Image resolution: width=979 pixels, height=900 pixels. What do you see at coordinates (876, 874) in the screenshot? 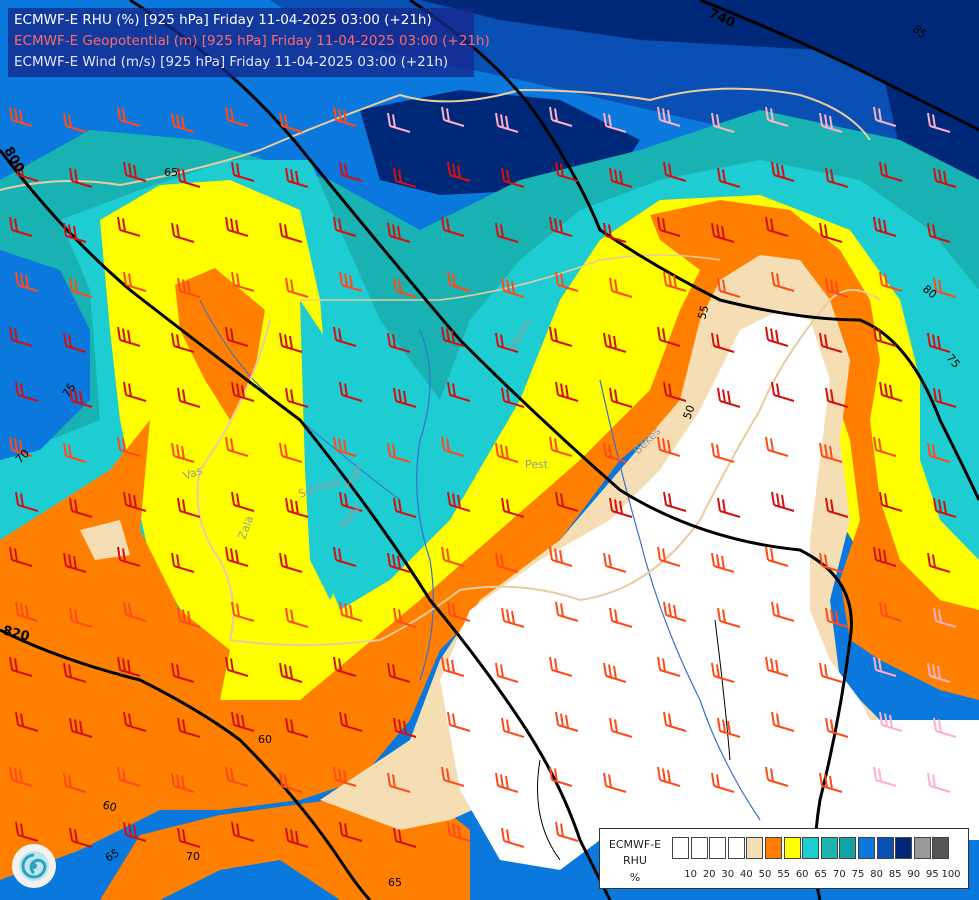
I see `legend-tick-label: 80` at bounding box center [876, 874].